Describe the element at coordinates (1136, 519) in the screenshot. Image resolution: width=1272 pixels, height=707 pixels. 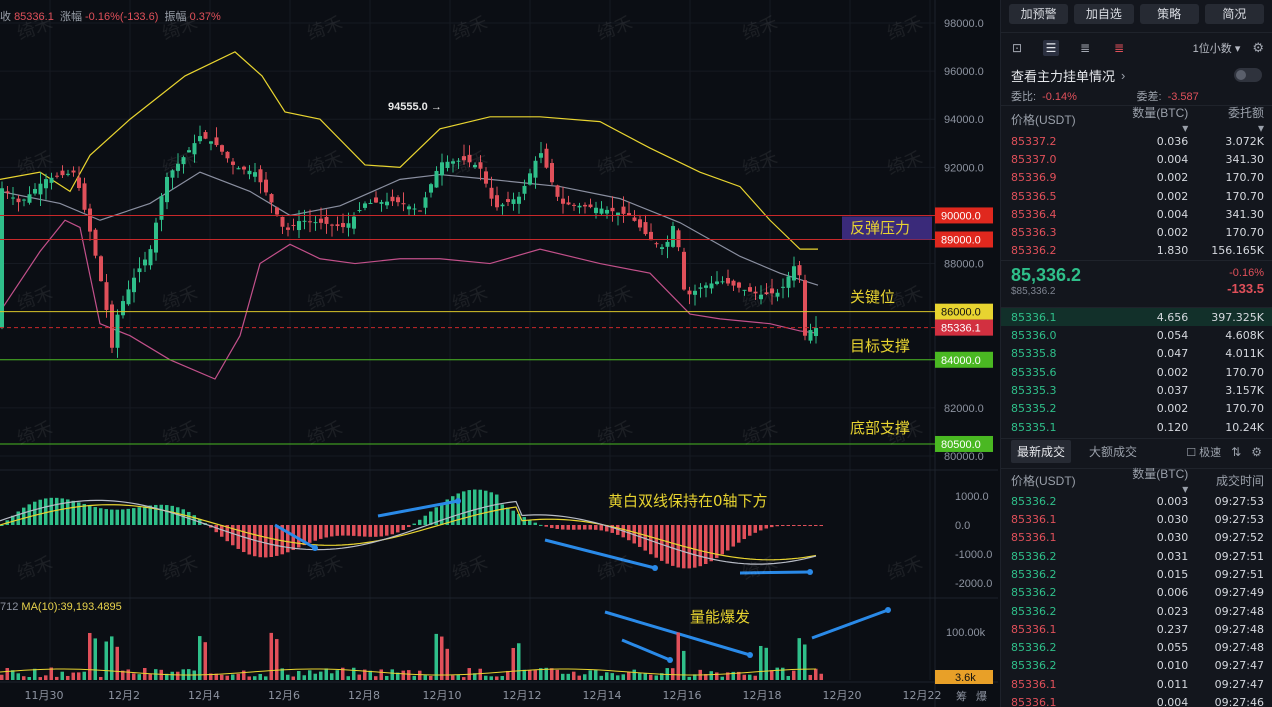
I see `trade-row: 85336.1 0.030 09:27:53` at that location.